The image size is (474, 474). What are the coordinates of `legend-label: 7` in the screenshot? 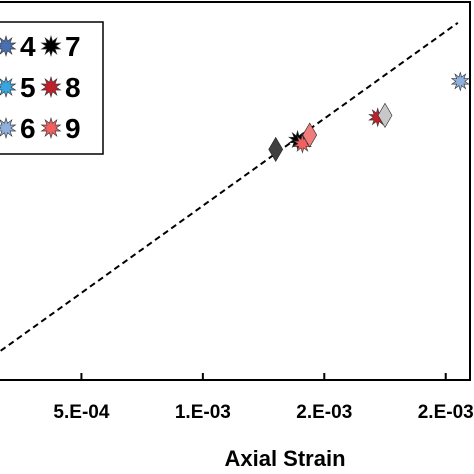 It's located at (73, 46).